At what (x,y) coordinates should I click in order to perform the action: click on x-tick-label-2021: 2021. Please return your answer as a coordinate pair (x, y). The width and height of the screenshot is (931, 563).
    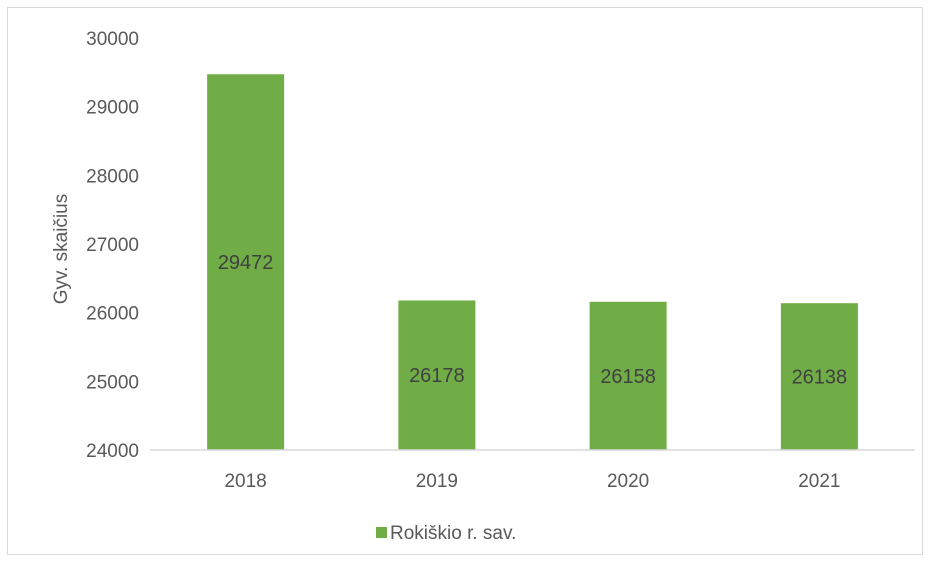
    Looking at the image, I should click on (819, 481).